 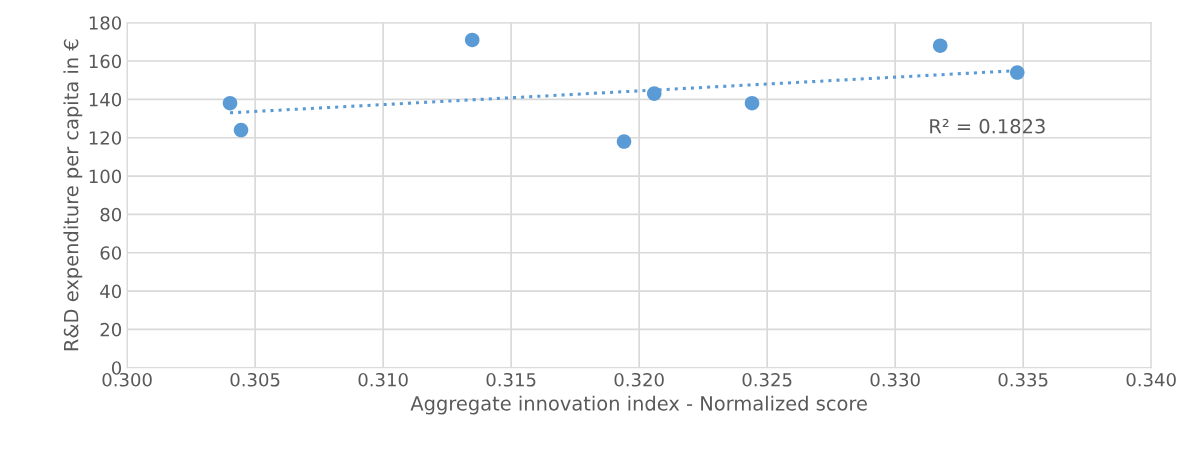 What do you see at coordinates (1023, 379) in the screenshot?
I see `x-tick-label: 0.335` at bounding box center [1023, 379].